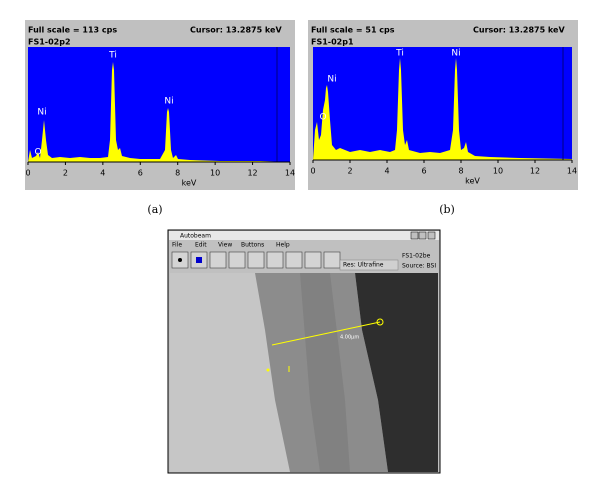 The height and width of the screenshot is (499, 600). I want to click on caption: (a), so click(154, 209).